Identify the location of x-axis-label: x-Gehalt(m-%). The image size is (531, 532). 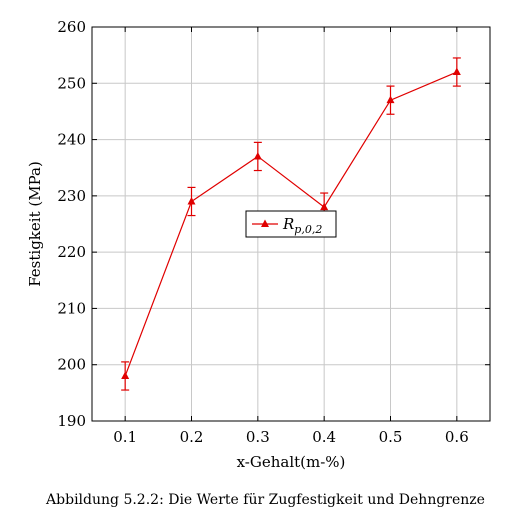
(291, 462).